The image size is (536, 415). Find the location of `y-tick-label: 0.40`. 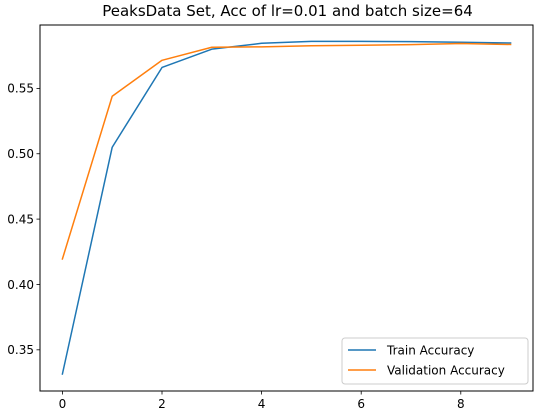

y-tick-label: 0.40 is located at coordinates (20, 285).